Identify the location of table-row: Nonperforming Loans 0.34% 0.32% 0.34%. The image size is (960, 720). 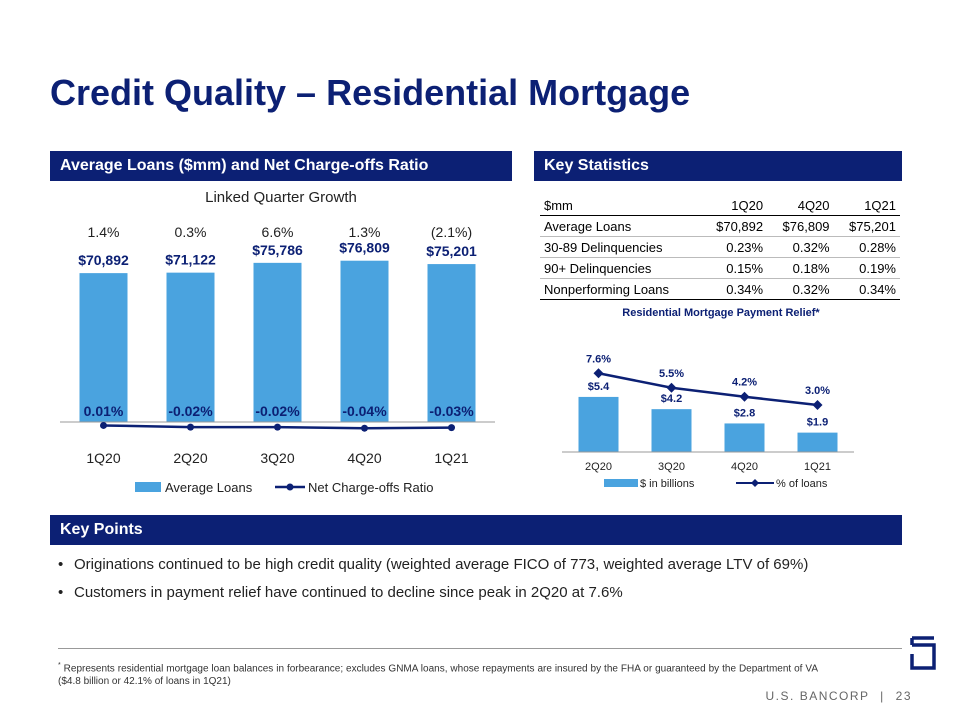
(720, 289).